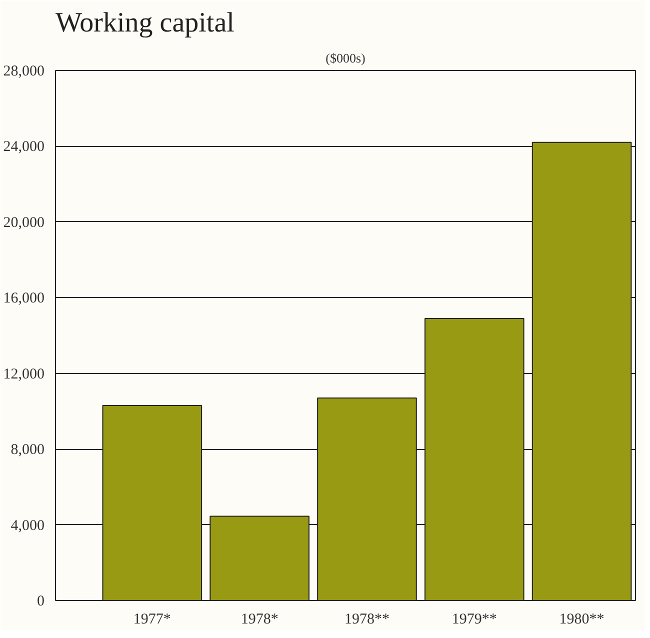 The height and width of the screenshot is (638, 650). What do you see at coordinates (27, 450) in the screenshot?
I see `y-tick-label: 8,000` at bounding box center [27, 450].